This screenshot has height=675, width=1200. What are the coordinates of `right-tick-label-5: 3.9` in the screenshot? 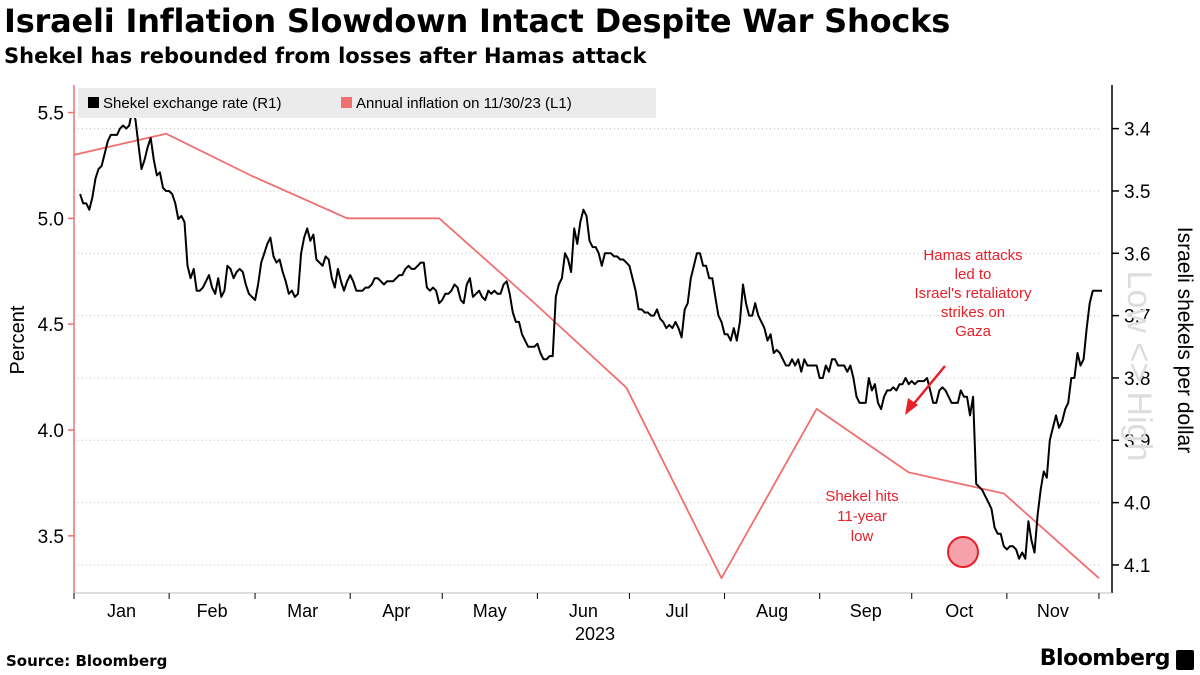 It's located at (1137, 441).